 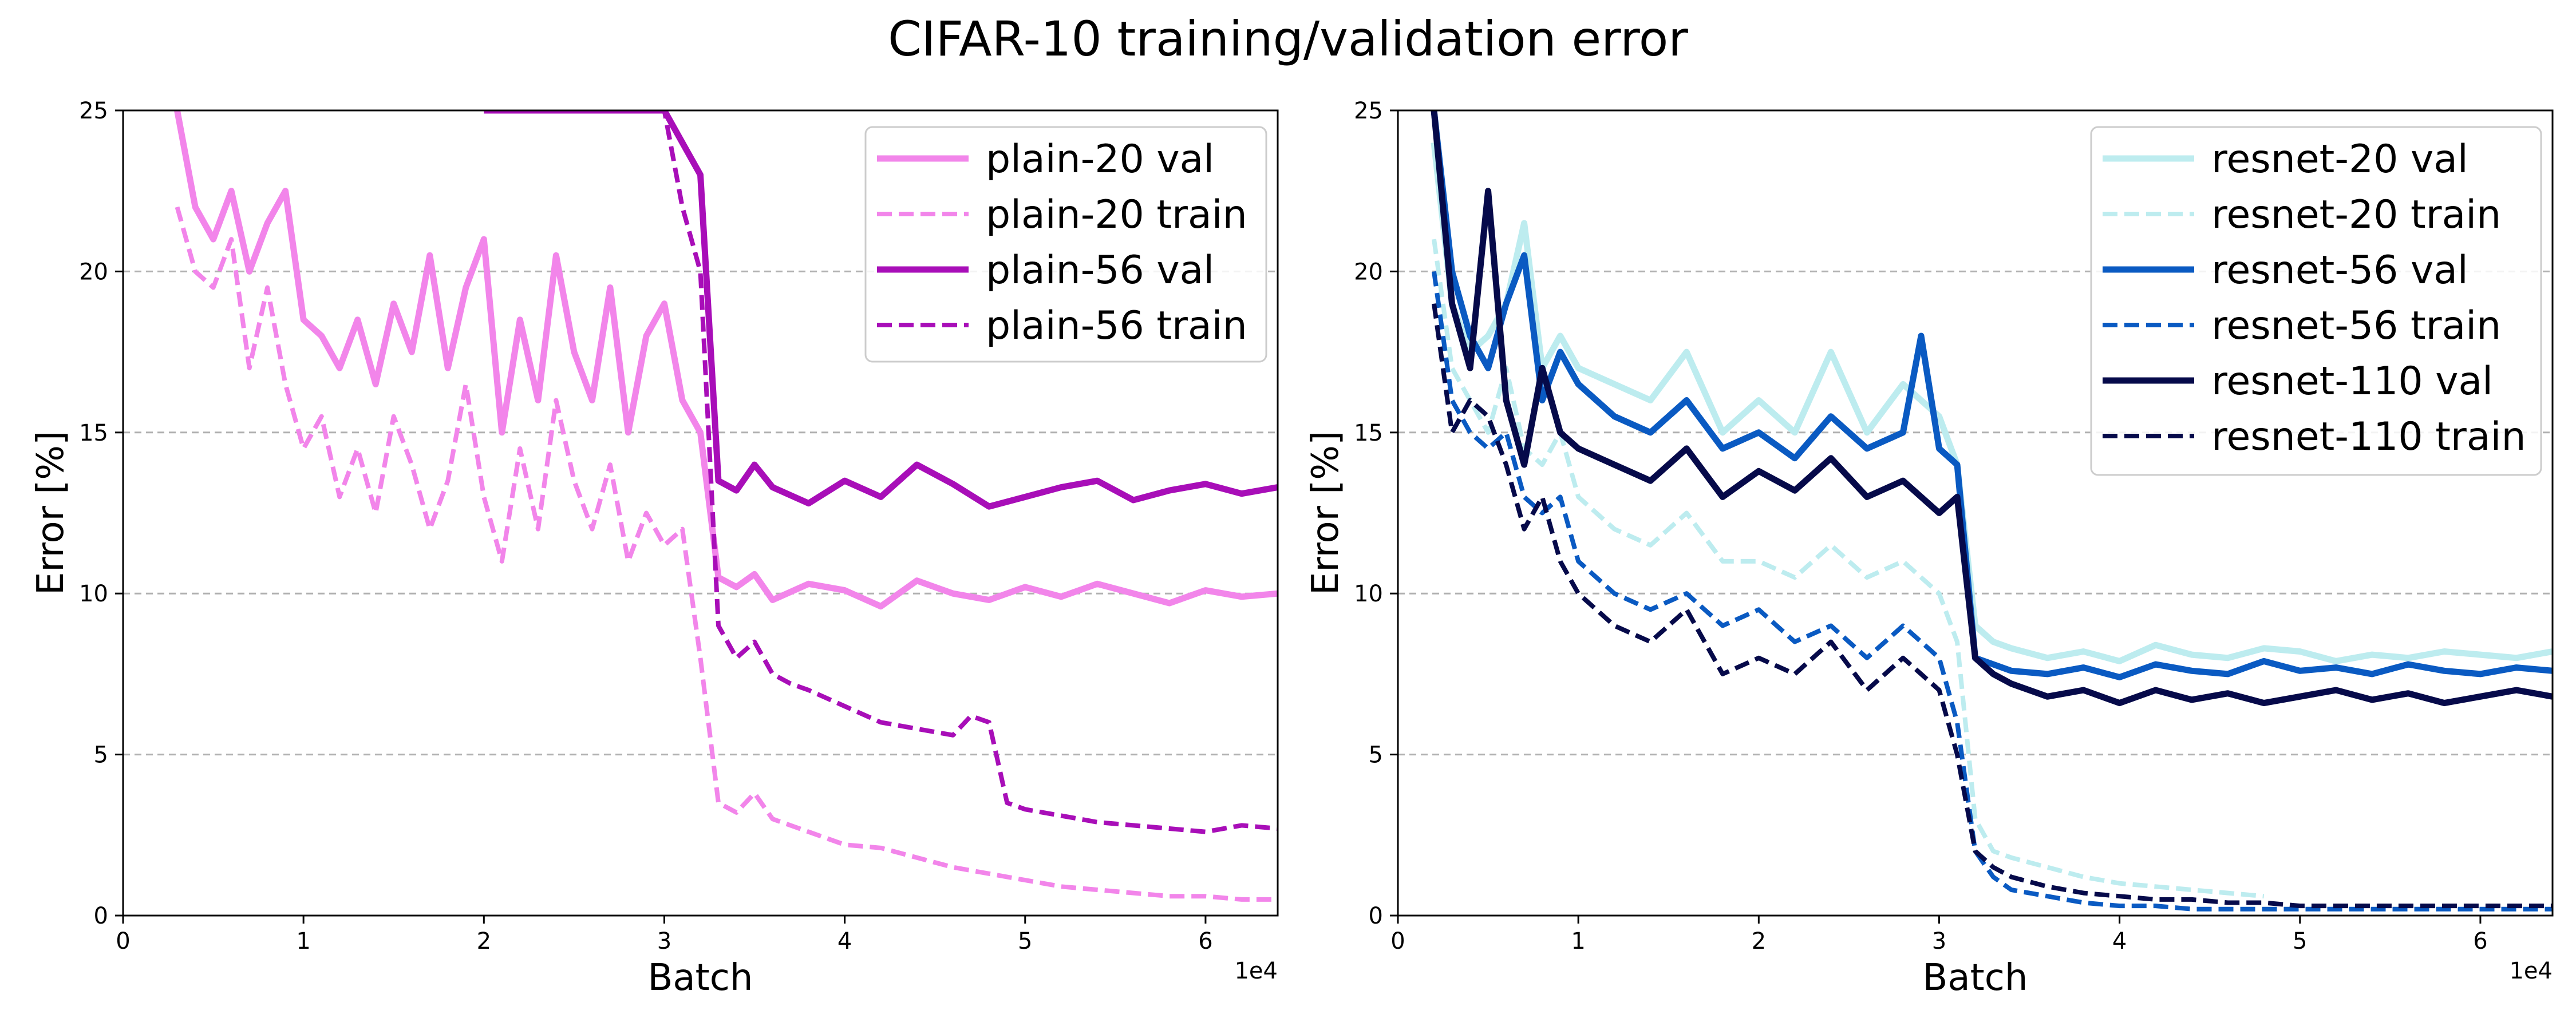 What do you see at coordinates (2339, 270) in the screenshot?
I see `legend-label: resnet-56 val` at bounding box center [2339, 270].